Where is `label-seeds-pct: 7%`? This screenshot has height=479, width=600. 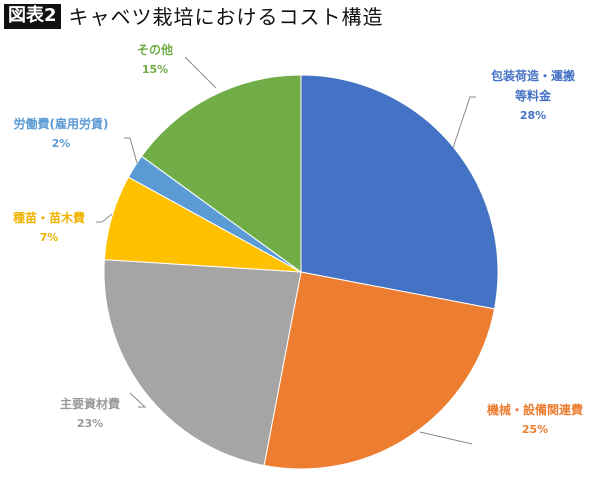
label-seeds-pct: 7% is located at coordinates (49, 237).